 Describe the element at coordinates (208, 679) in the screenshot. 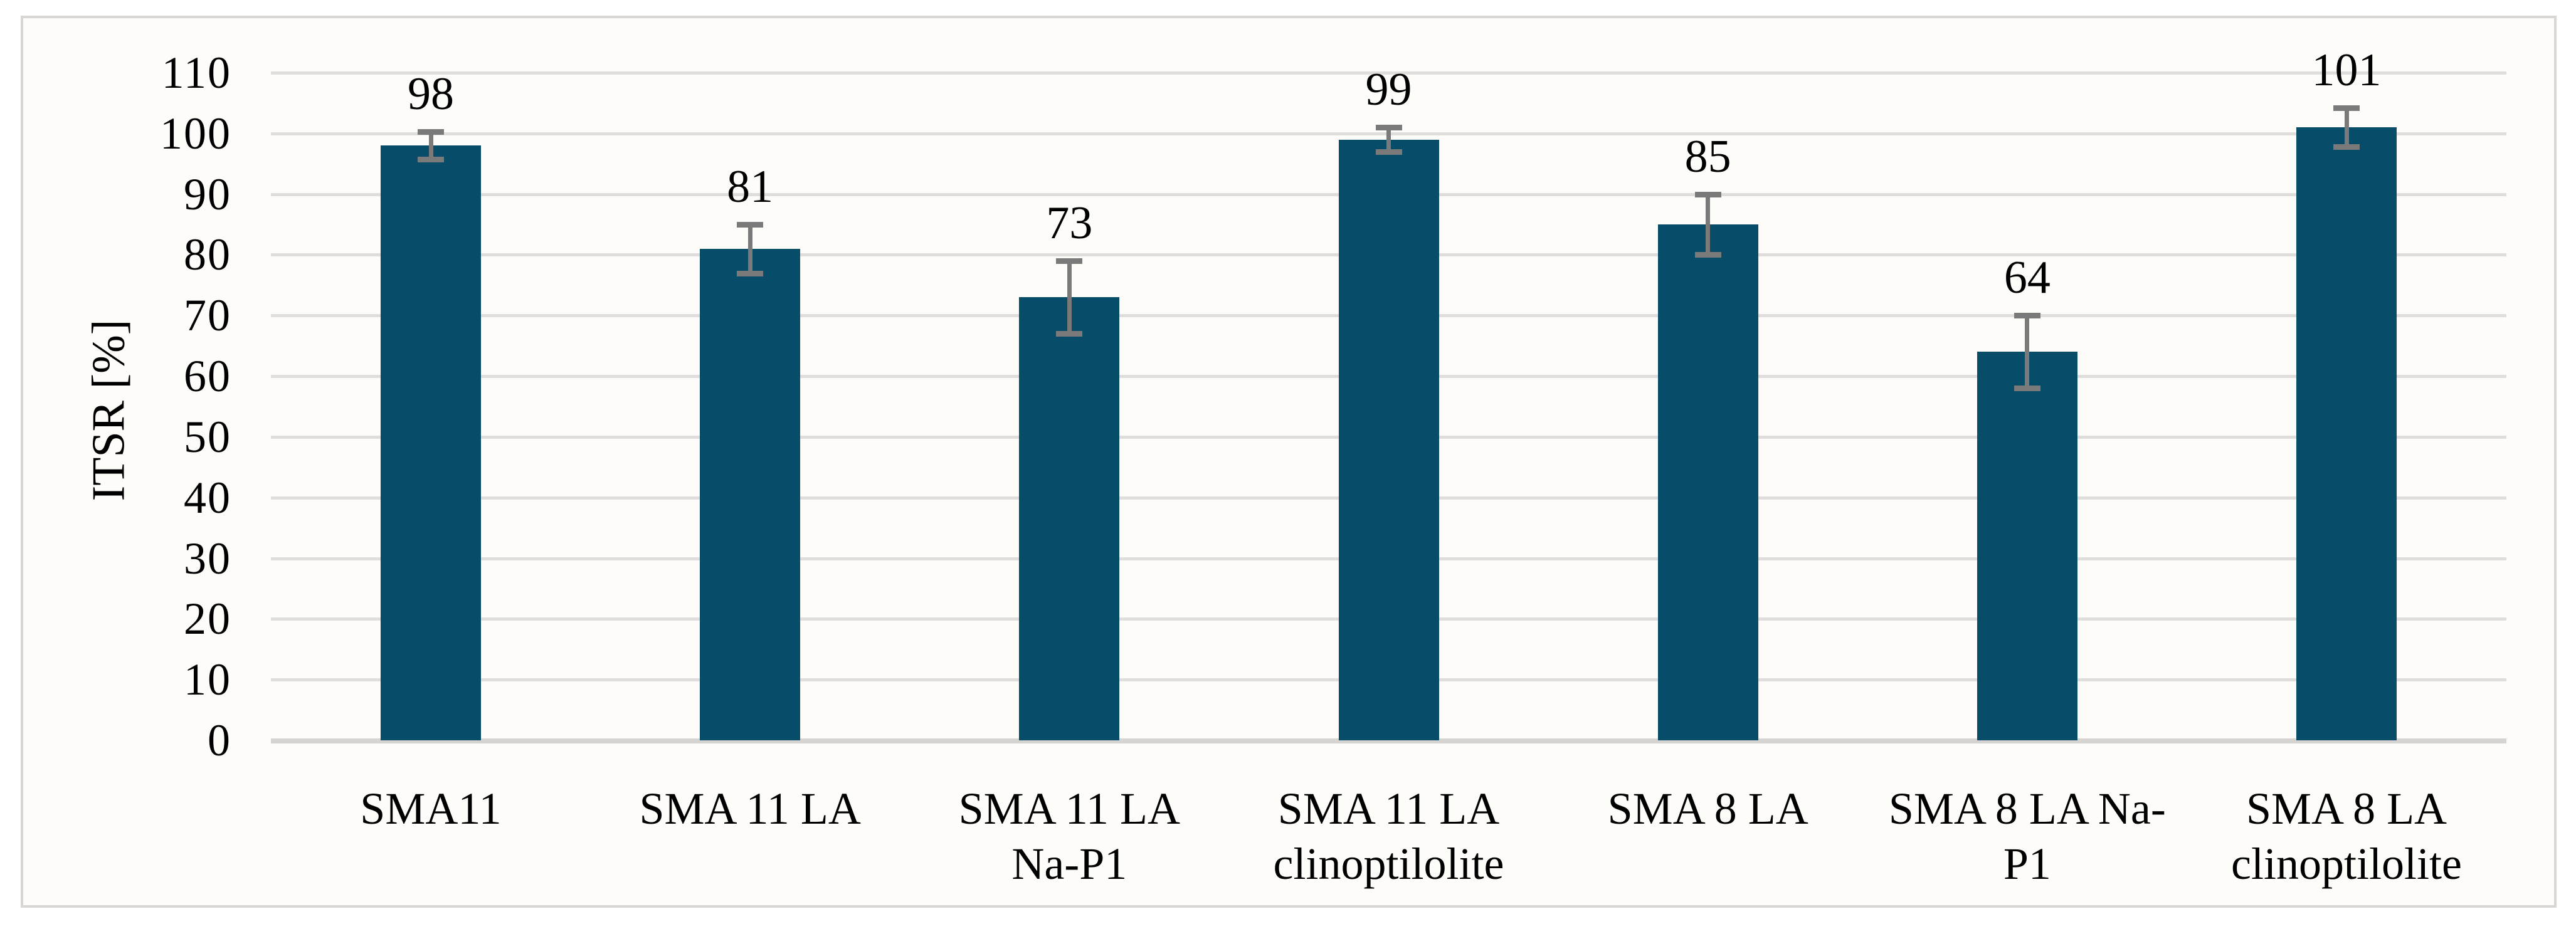

I see `y-tick-label: 10` at that location.